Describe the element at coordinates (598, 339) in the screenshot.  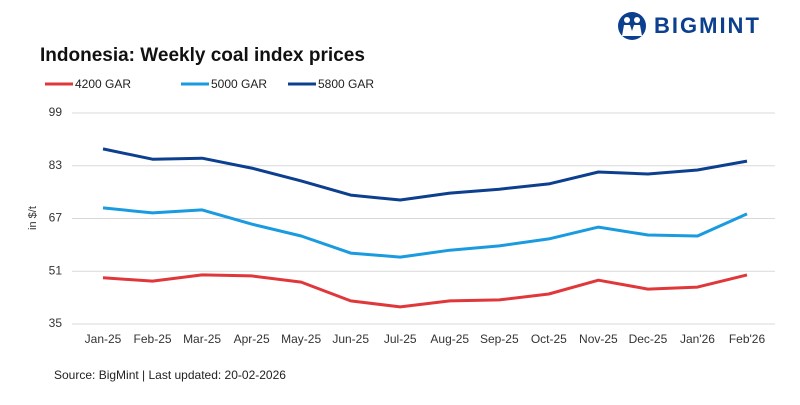
I see `x-tick-label: Nov-25` at that location.